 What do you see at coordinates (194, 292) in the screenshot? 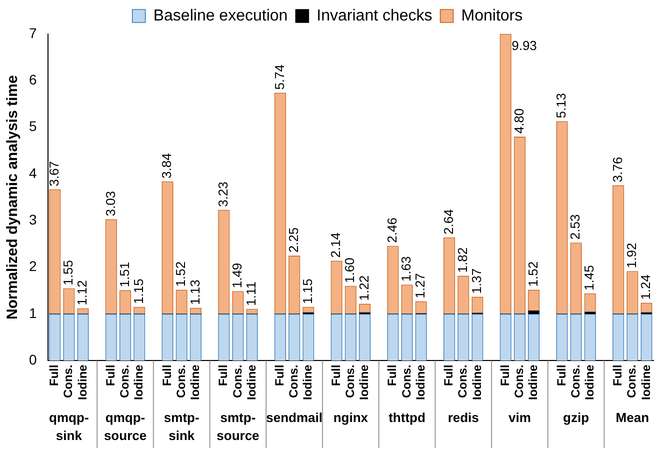
I see `total-label: 1.13` at bounding box center [194, 292].